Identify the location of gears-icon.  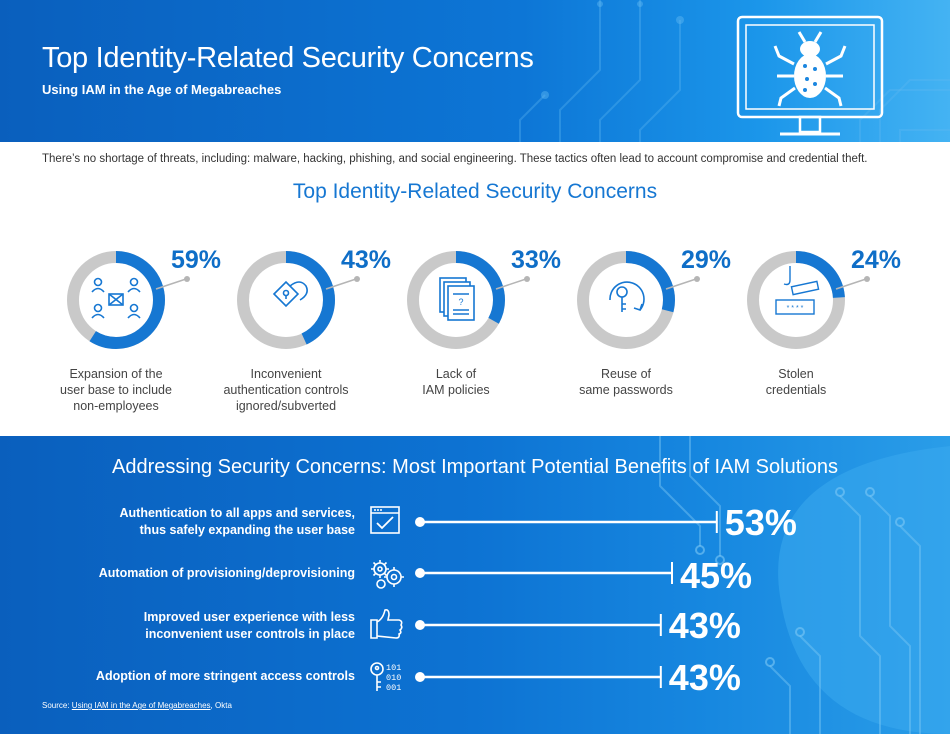
(387, 574).